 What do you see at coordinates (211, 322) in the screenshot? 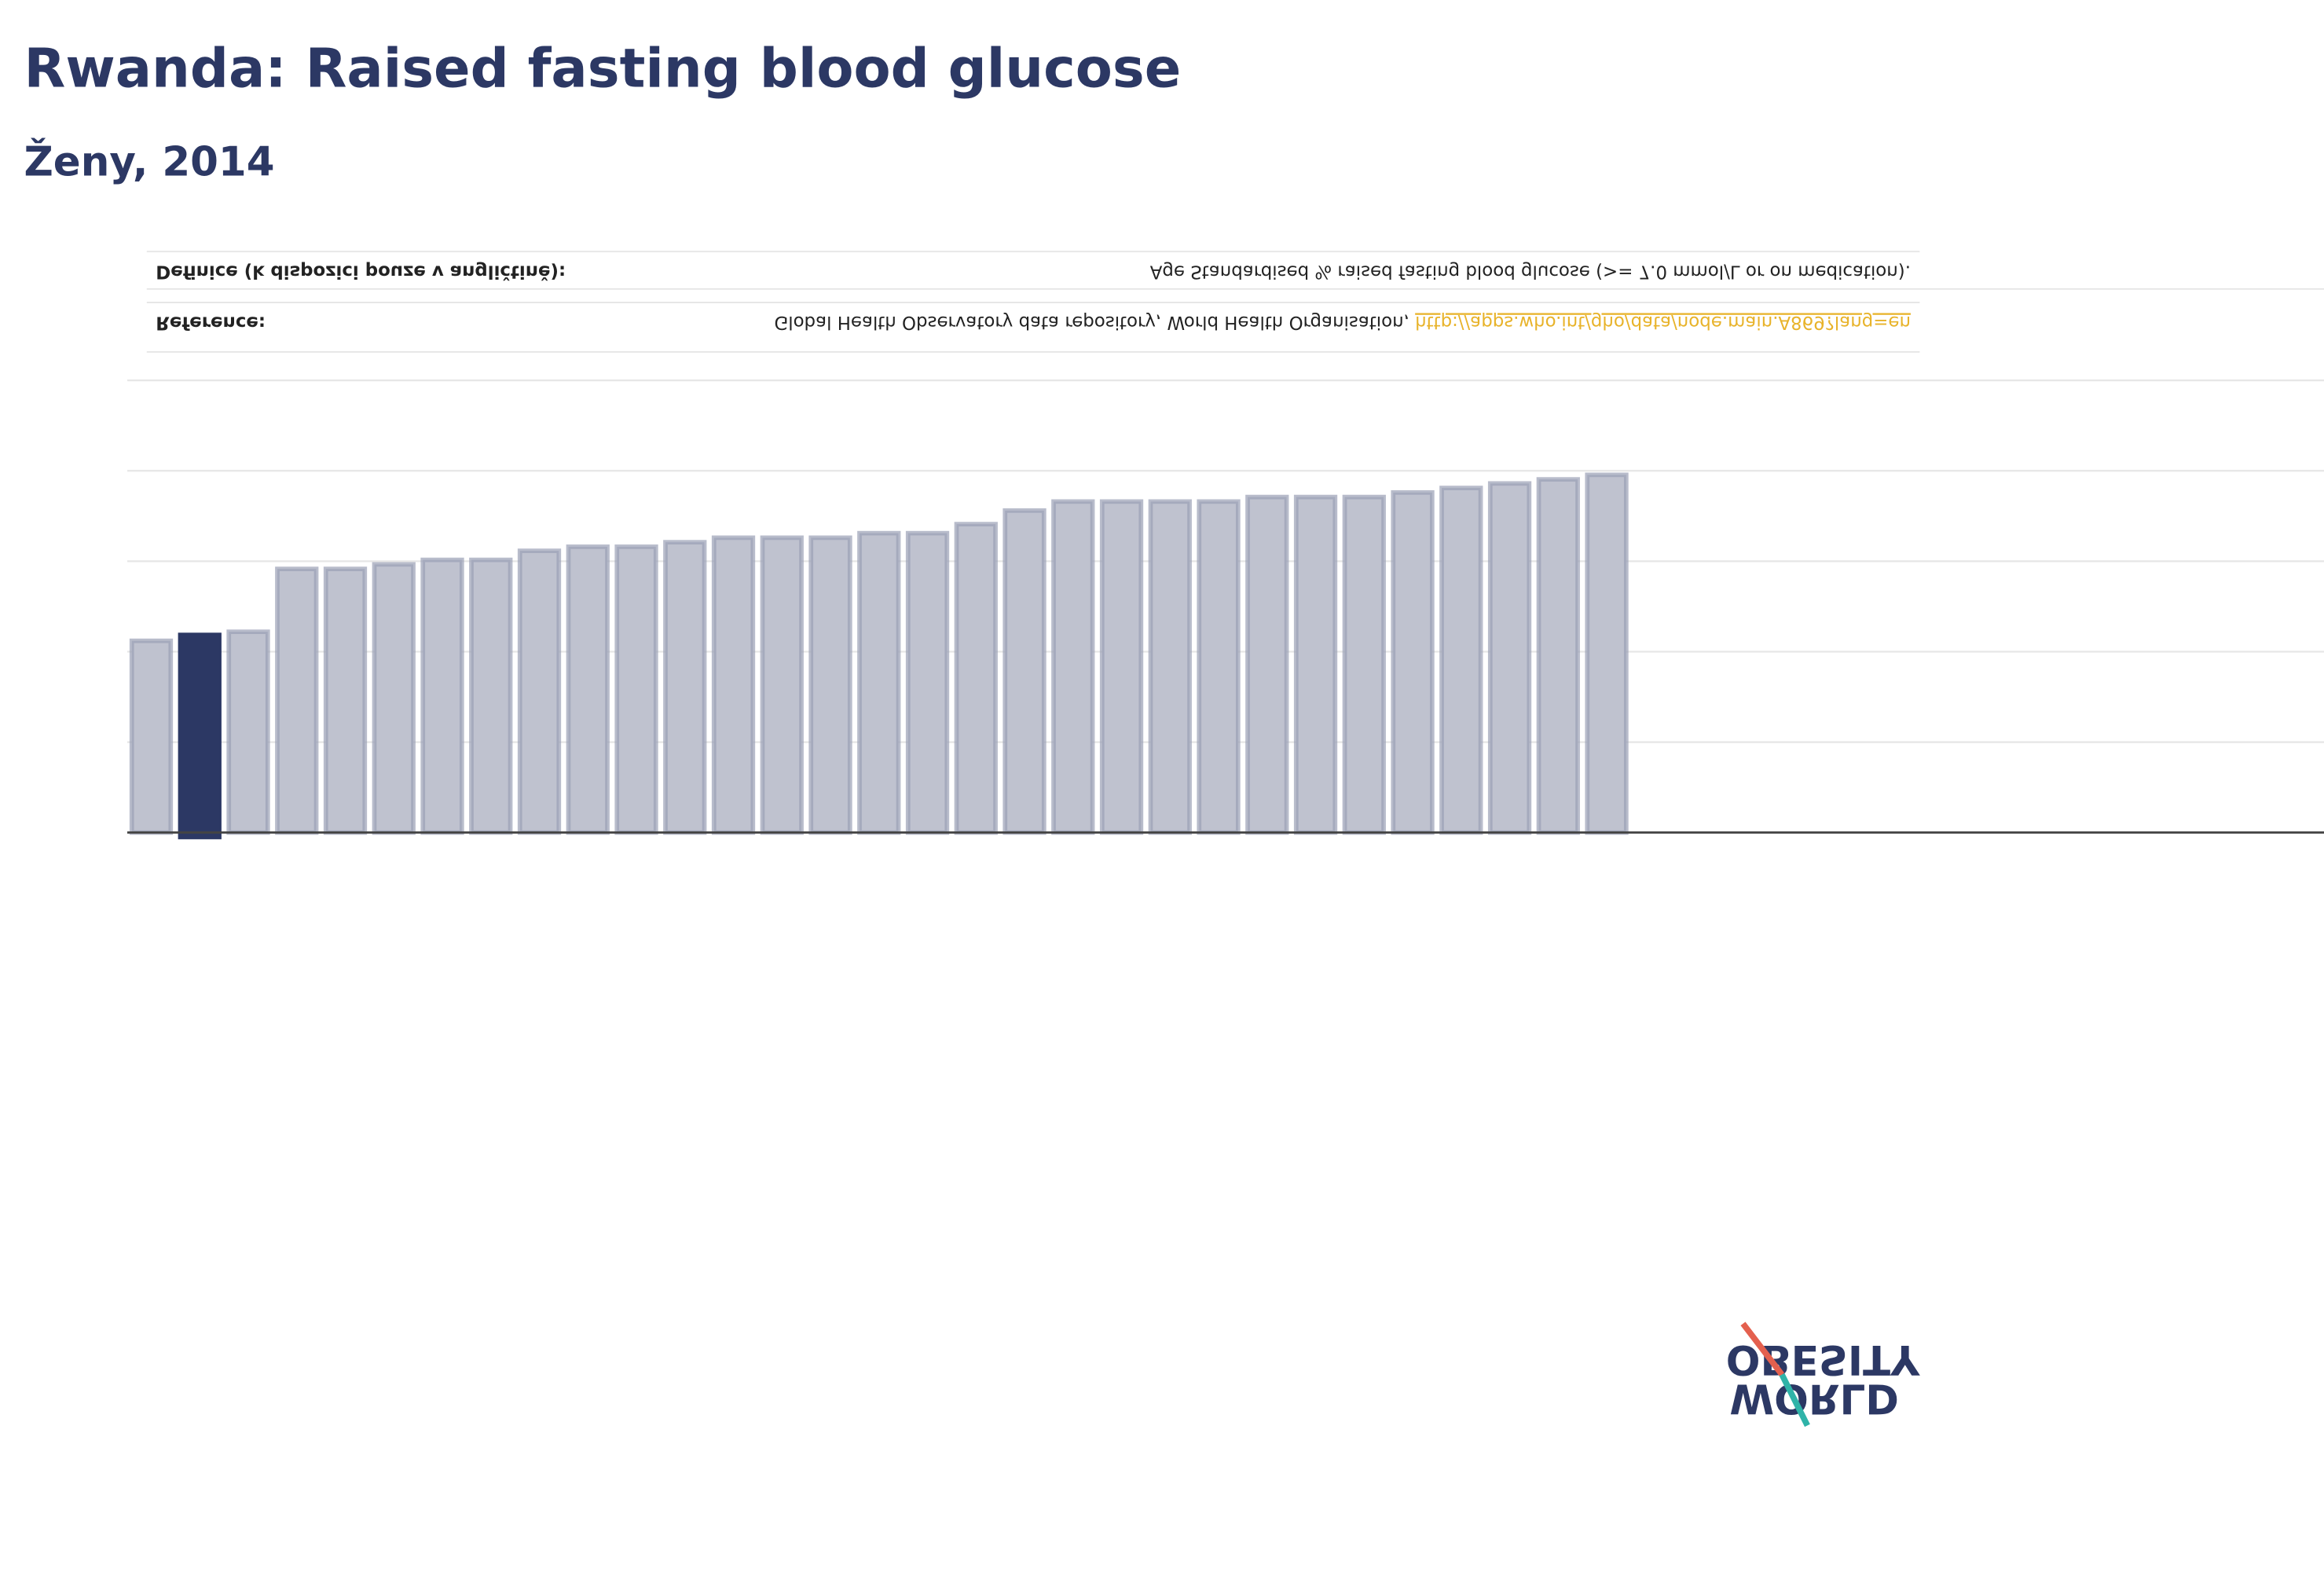
I see `table-cell: Reference:` at bounding box center [211, 322].